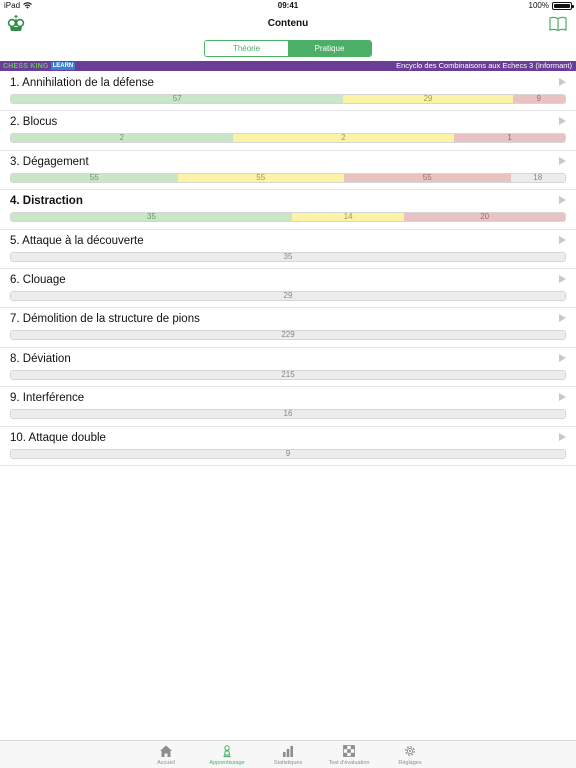 Image resolution: width=576 pixels, height=768 pixels. I want to click on topic-row: 3. Dégagement 55 55 55 18, so click(288, 171).